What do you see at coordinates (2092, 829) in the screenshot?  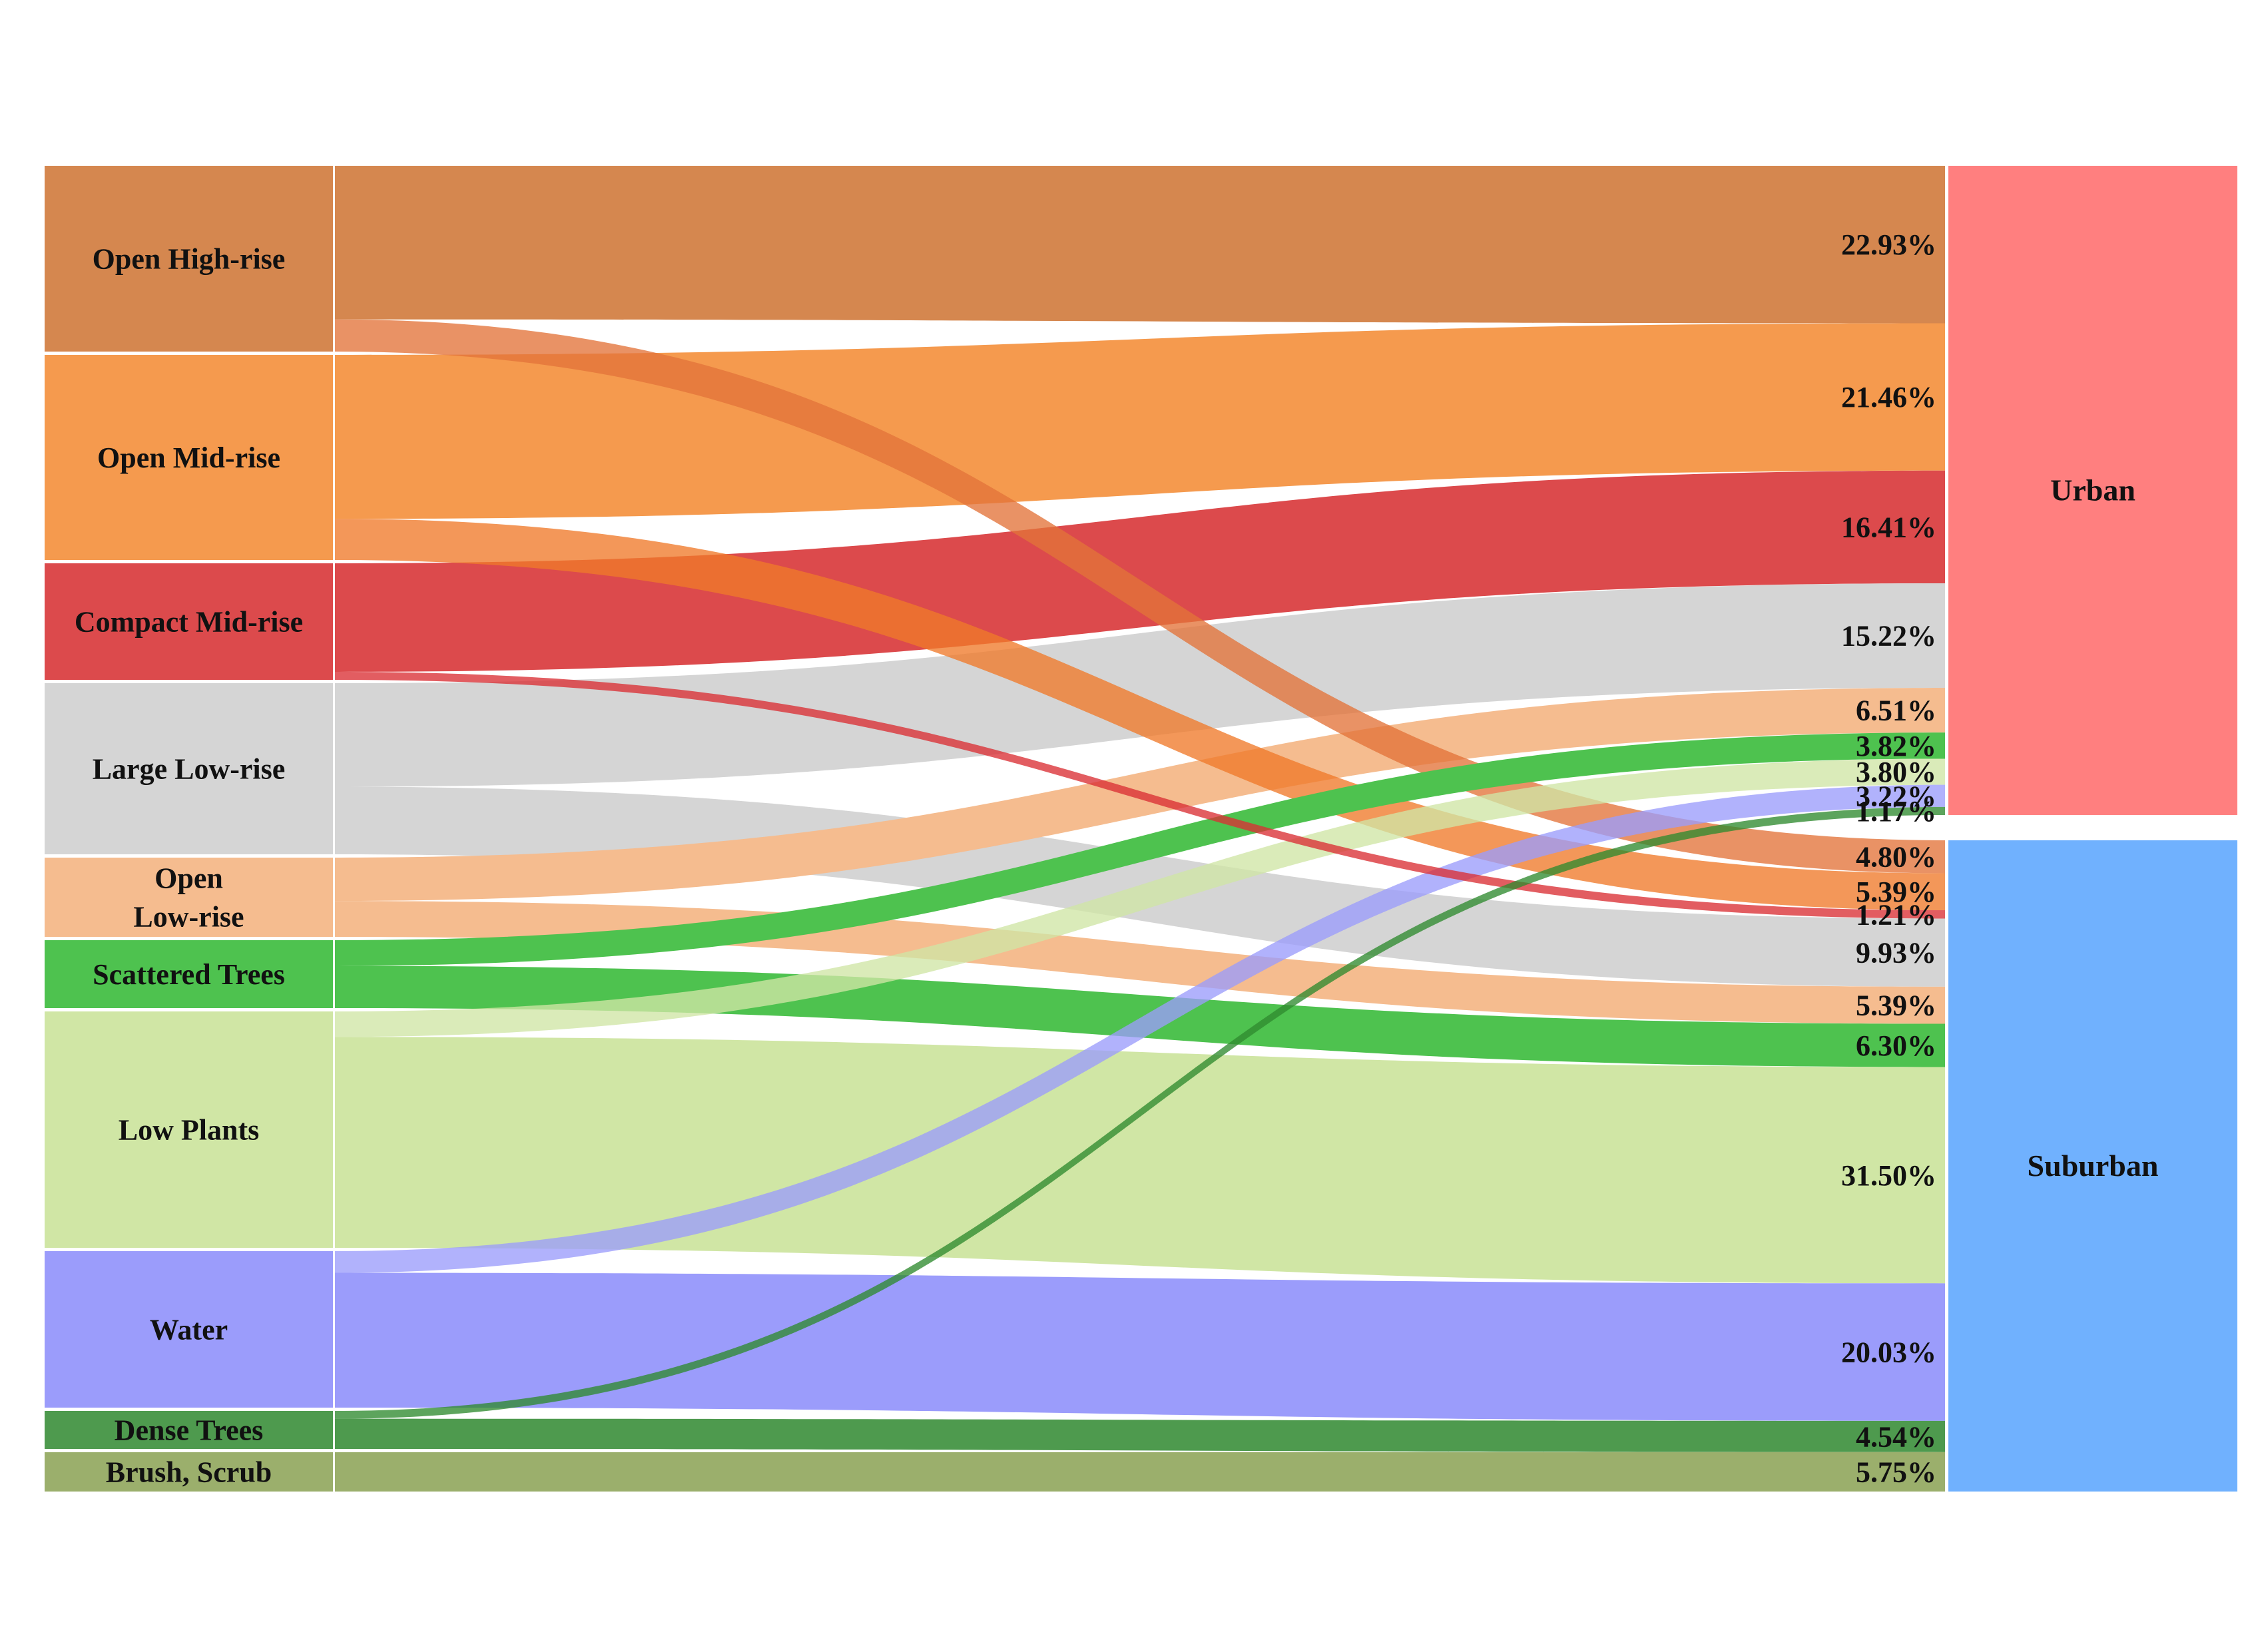 I see `target-nodes: Urban Suburban` at bounding box center [2092, 829].